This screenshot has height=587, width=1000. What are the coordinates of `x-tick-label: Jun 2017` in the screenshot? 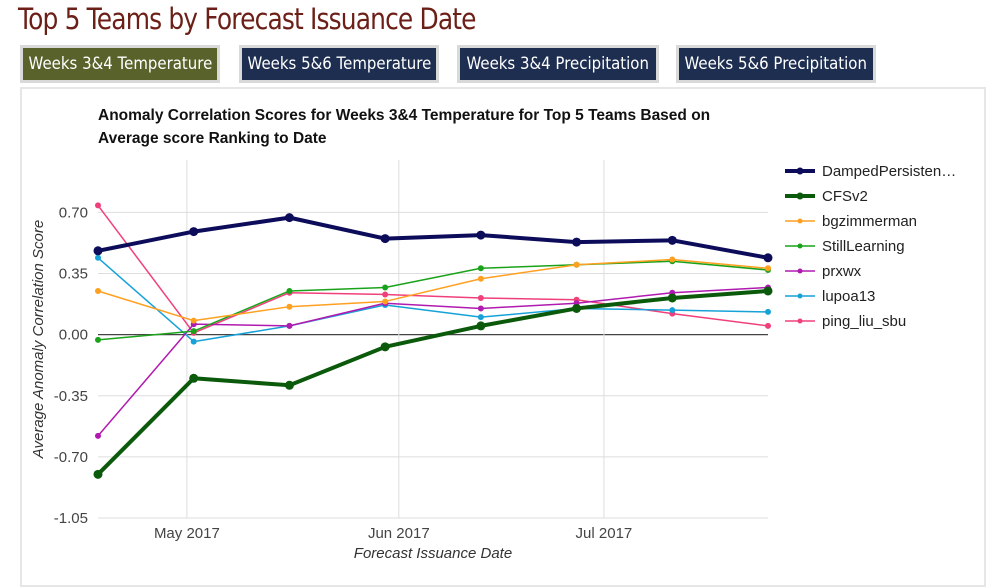 It's located at (399, 533).